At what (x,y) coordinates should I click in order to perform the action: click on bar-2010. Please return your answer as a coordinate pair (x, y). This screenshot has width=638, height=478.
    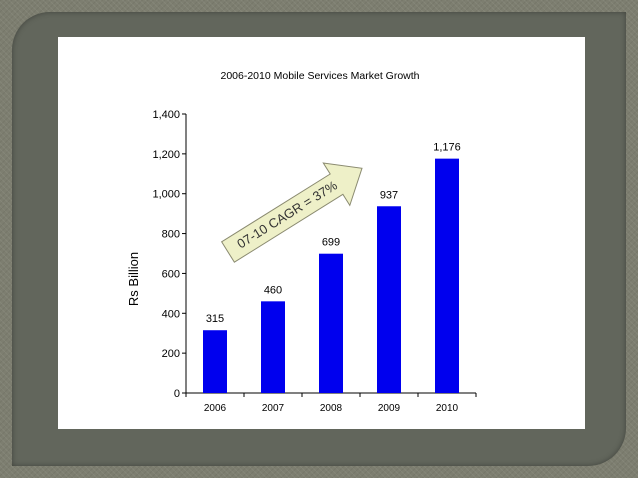
    Looking at the image, I should click on (447, 275).